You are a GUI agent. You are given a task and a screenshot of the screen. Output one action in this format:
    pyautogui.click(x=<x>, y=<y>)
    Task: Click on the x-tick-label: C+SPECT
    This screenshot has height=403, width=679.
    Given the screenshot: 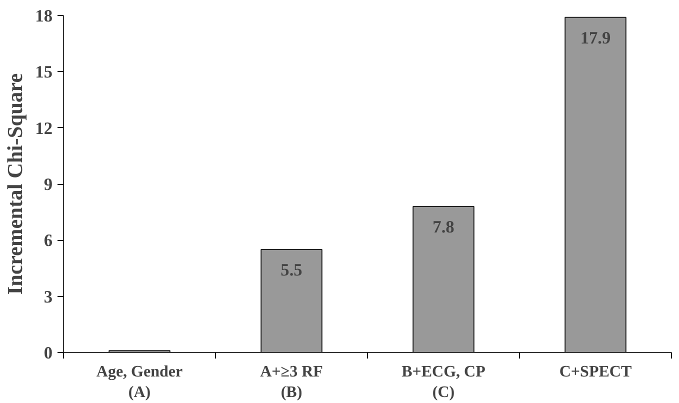 What is the action you would take?
    pyautogui.click(x=595, y=372)
    